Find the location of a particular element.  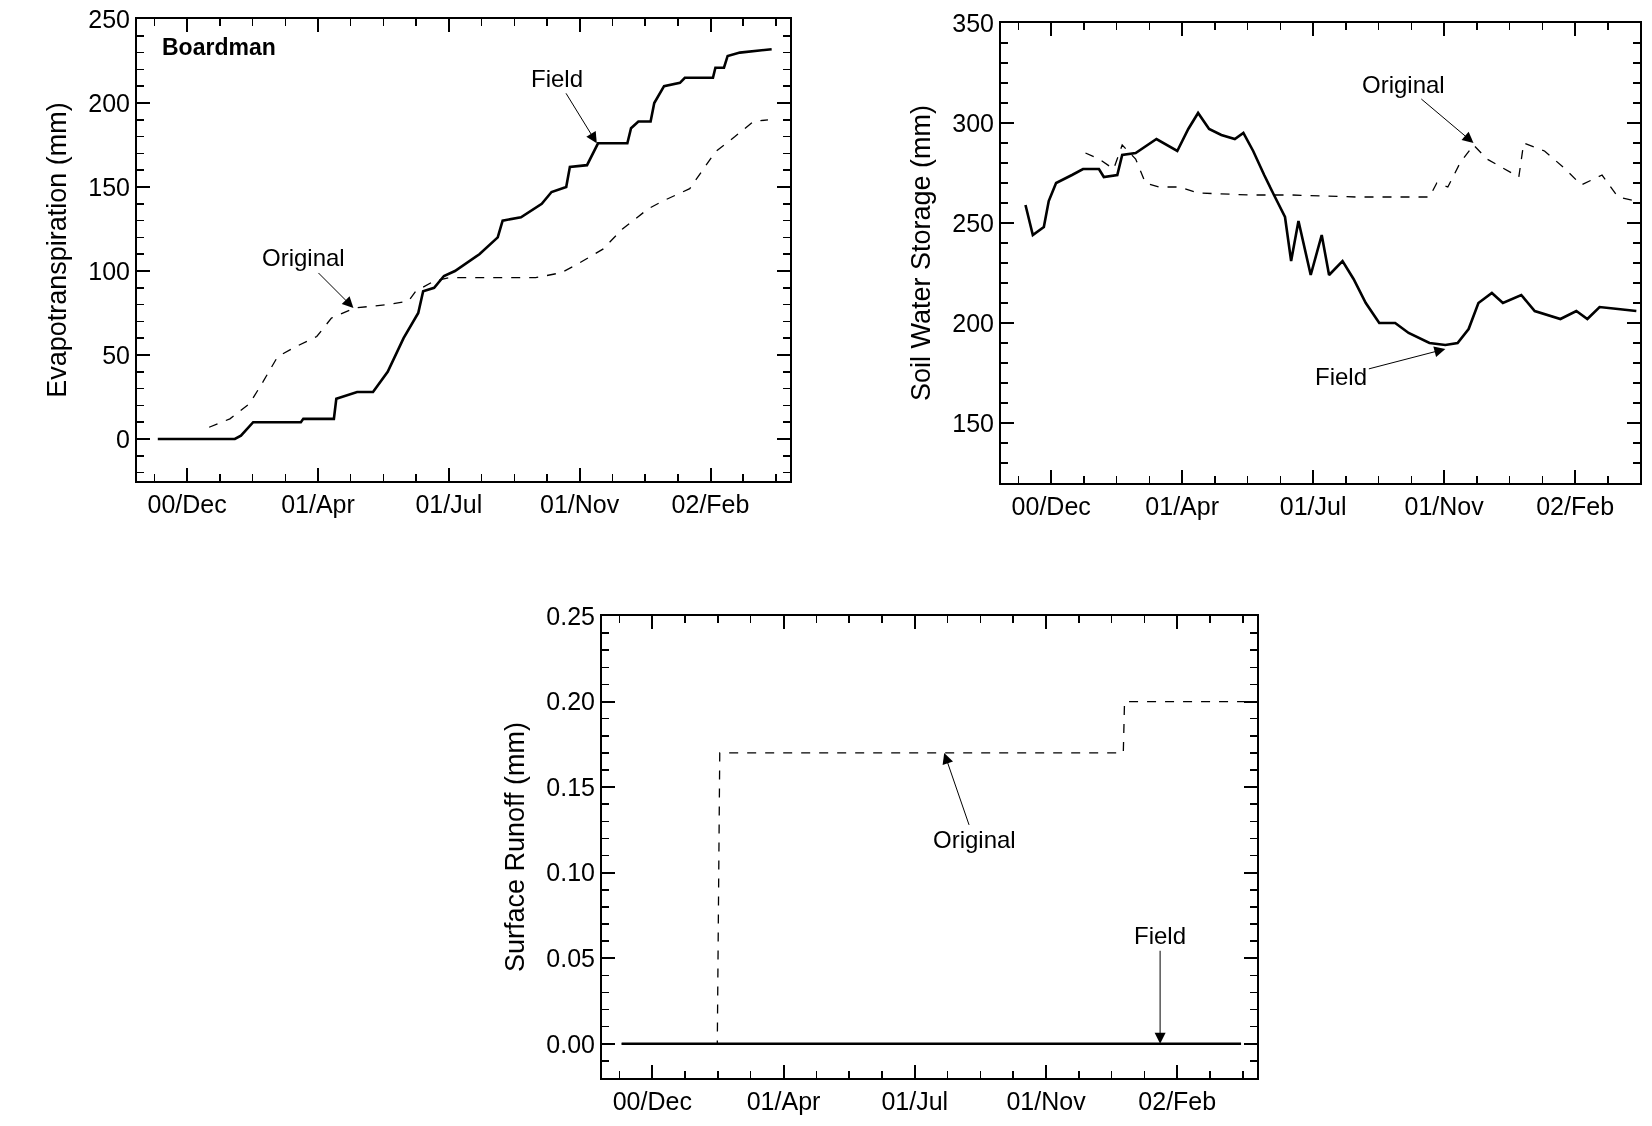

y-tick-label: 0.05 is located at coordinates (570, 957).